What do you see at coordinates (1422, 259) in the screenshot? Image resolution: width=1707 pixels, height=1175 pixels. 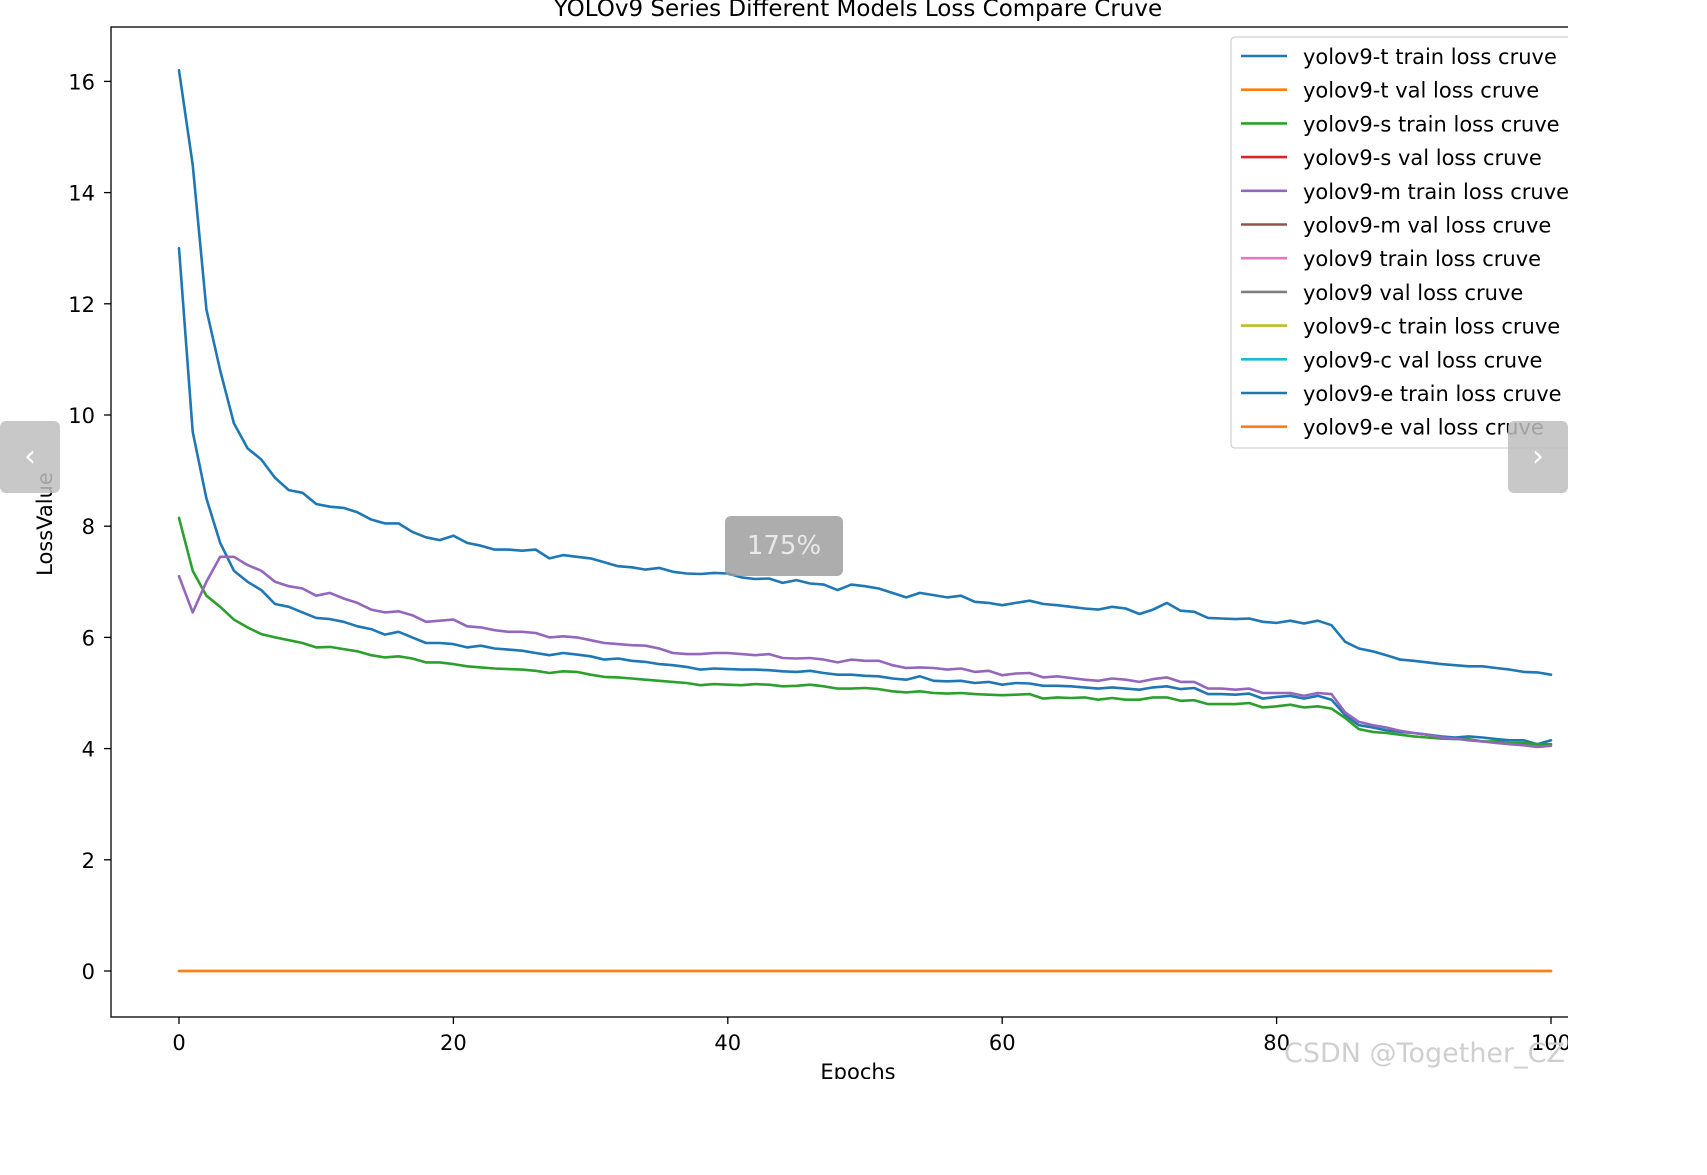 I see `legend-entry: yolov9 train loss cruve` at bounding box center [1422, 259].